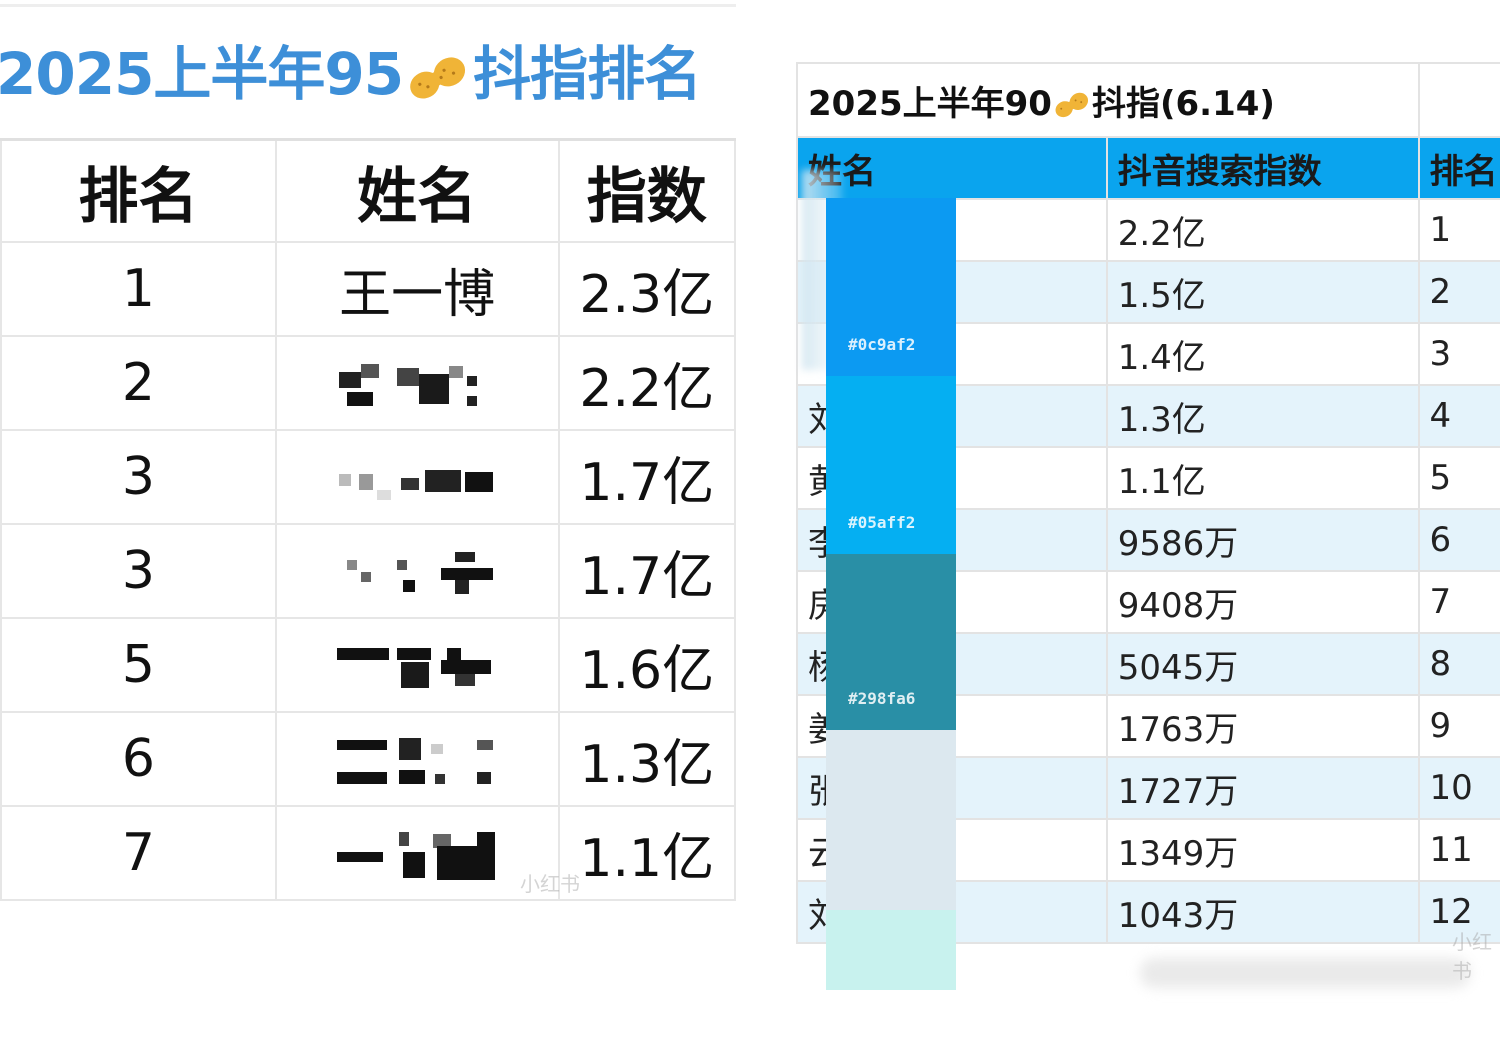 The image size is (1500, 1064). I want to click on table-row: 5 1.6亿, so click(368, 665).